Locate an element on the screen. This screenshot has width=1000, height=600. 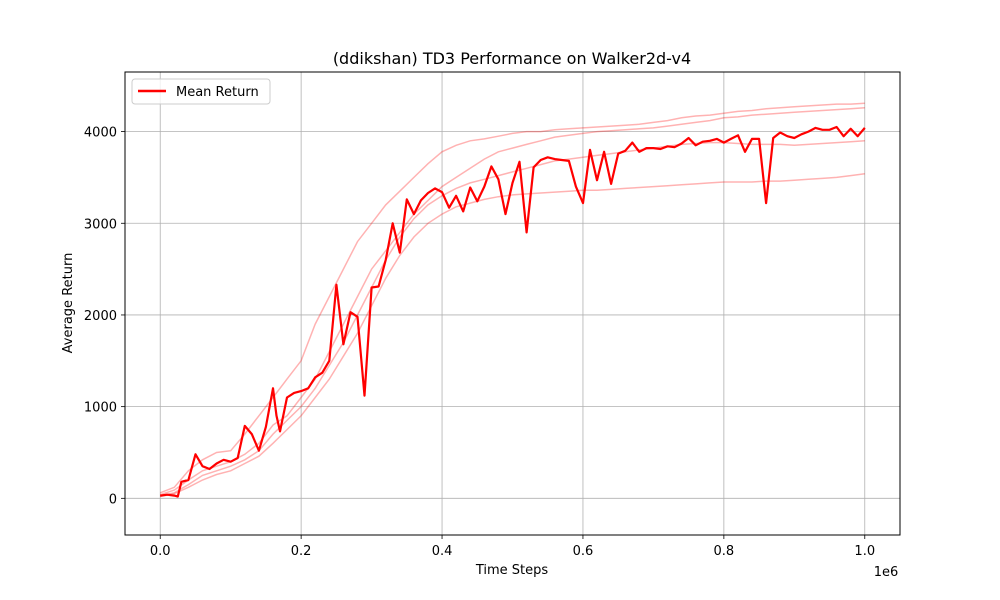
y-axis-ticks: 0 1000 2000 3000 4000 is located at coordinates (104, 316).